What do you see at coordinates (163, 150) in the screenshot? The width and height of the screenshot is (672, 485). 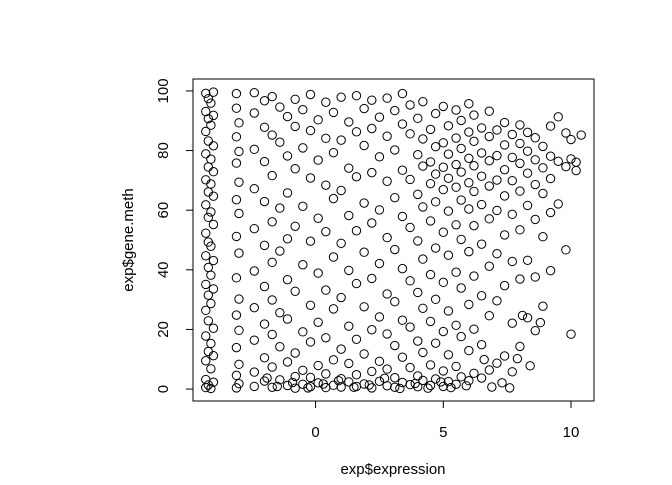 I see `y-tick-label: 80` at bounding box center [163, 150].